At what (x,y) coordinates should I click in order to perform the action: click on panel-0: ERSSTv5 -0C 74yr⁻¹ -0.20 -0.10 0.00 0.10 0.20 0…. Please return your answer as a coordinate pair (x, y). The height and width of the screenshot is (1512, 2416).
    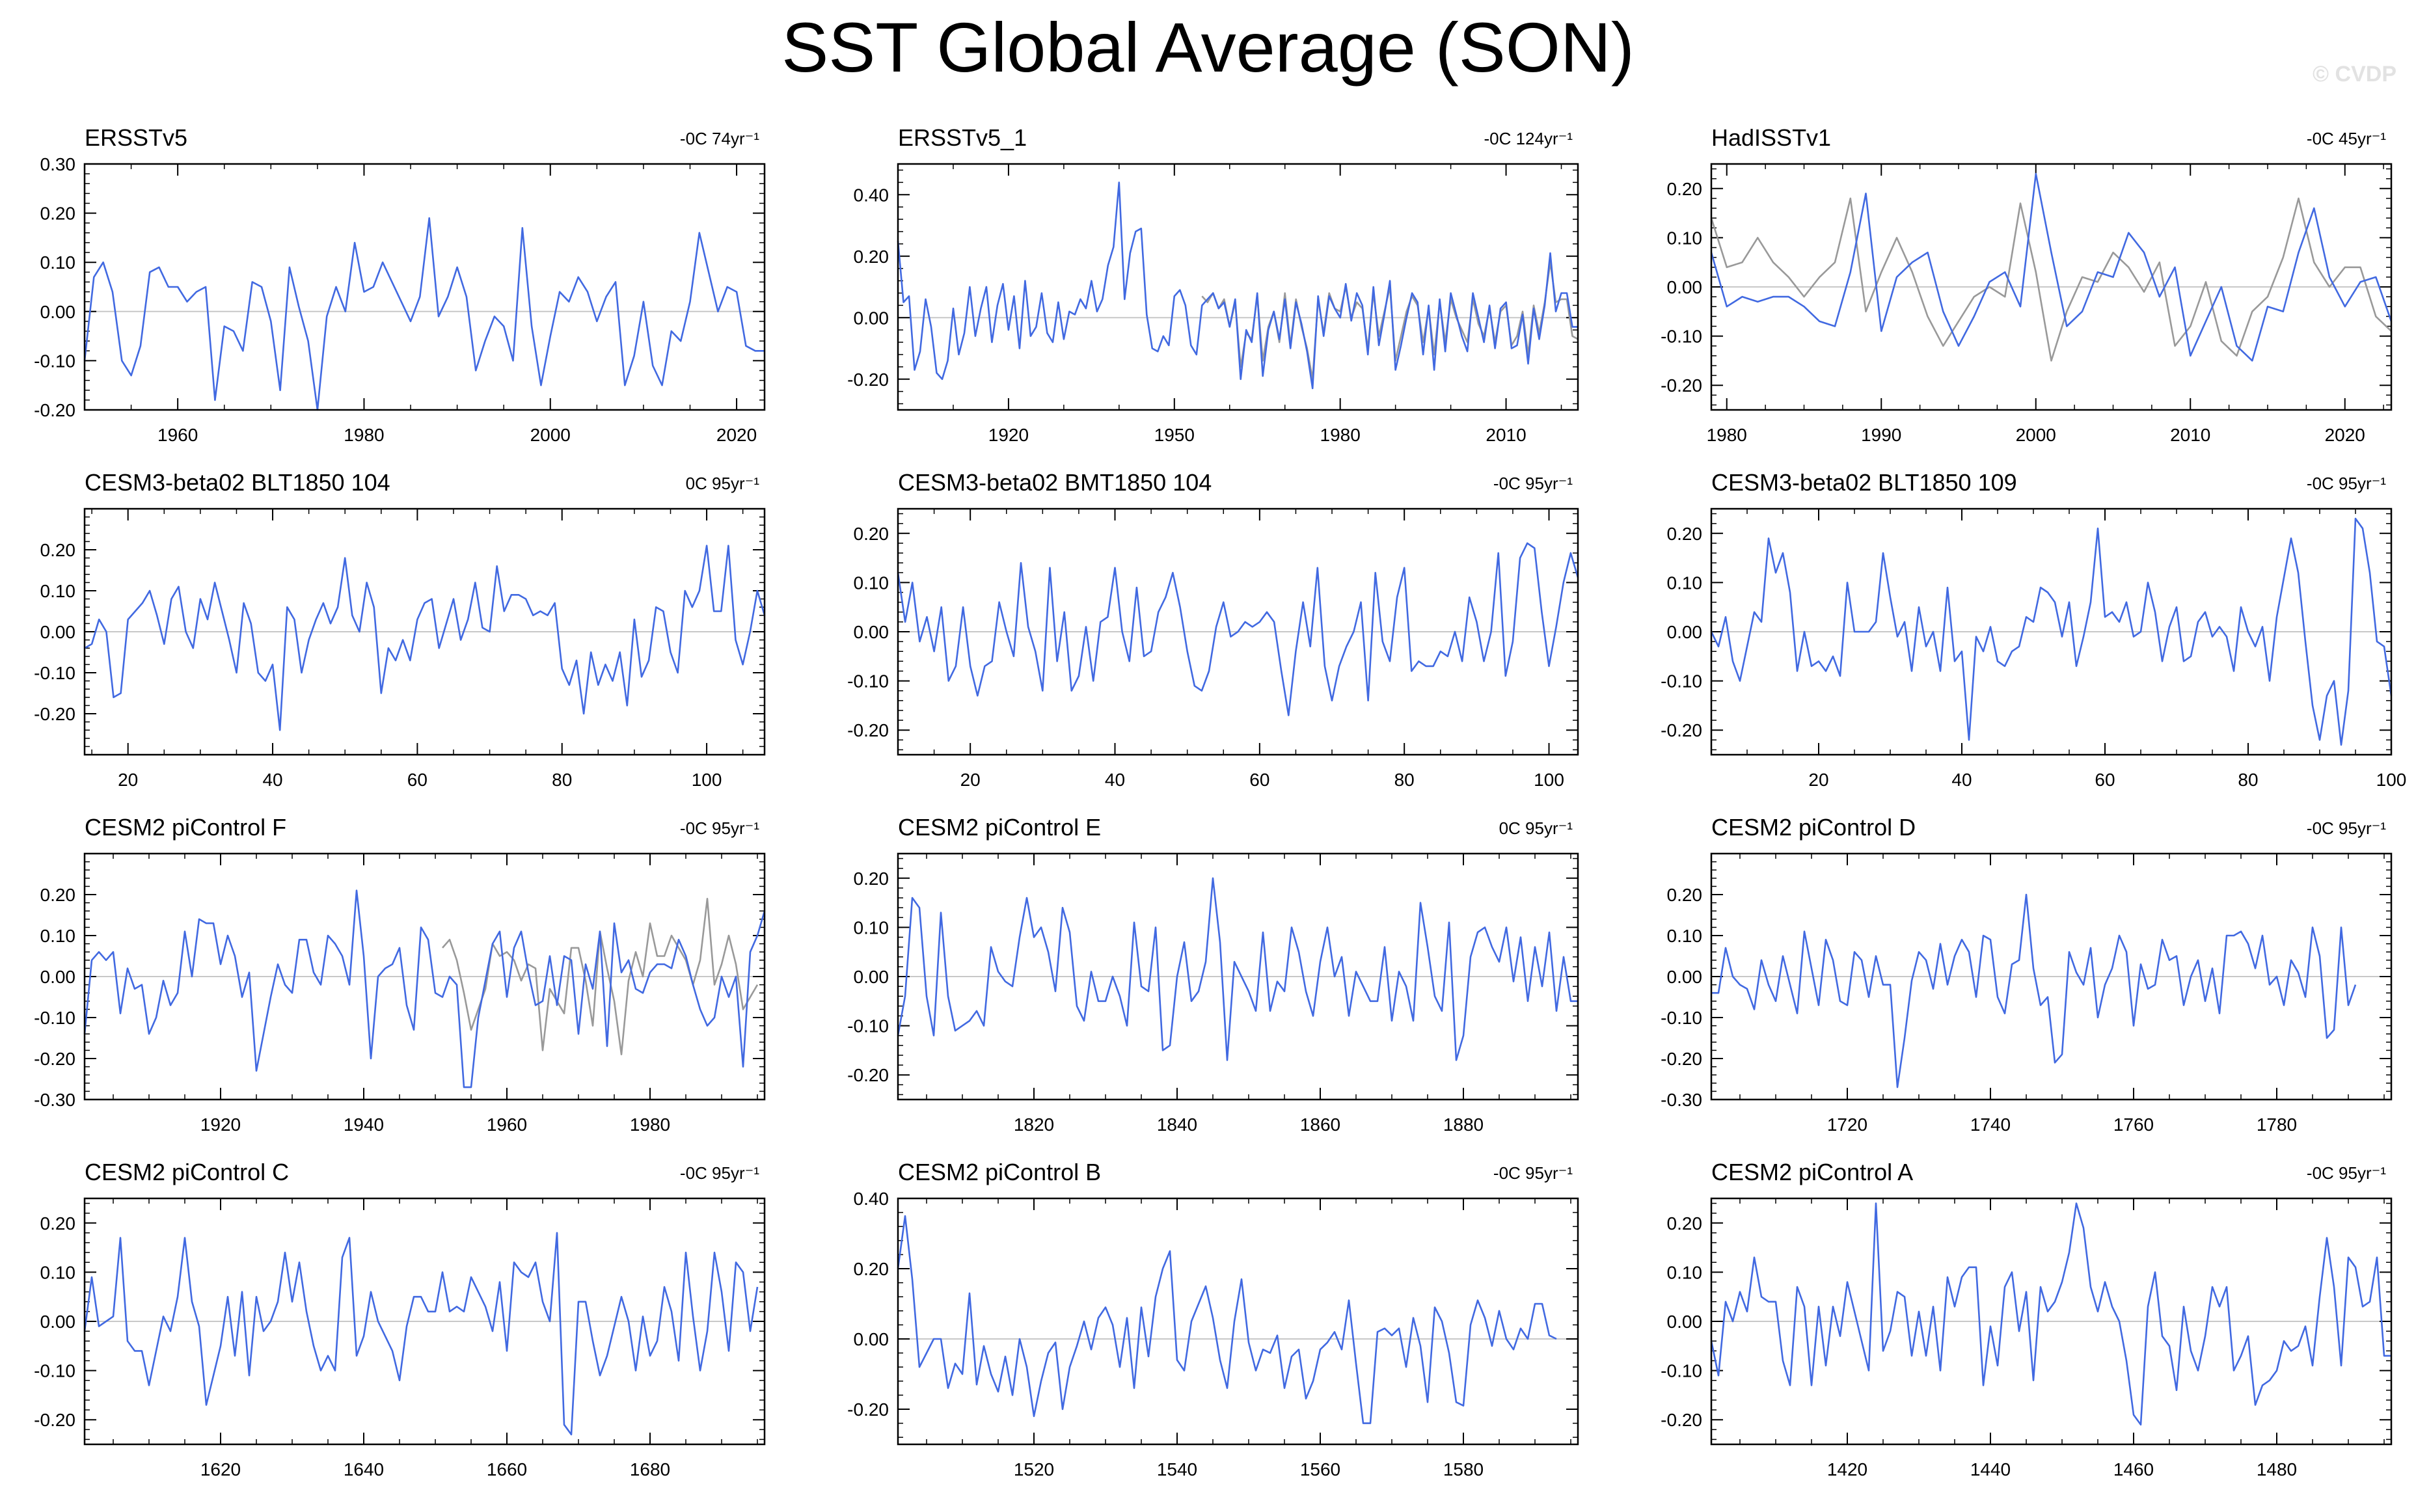
    Looking at the image, I should click on (400, 284).